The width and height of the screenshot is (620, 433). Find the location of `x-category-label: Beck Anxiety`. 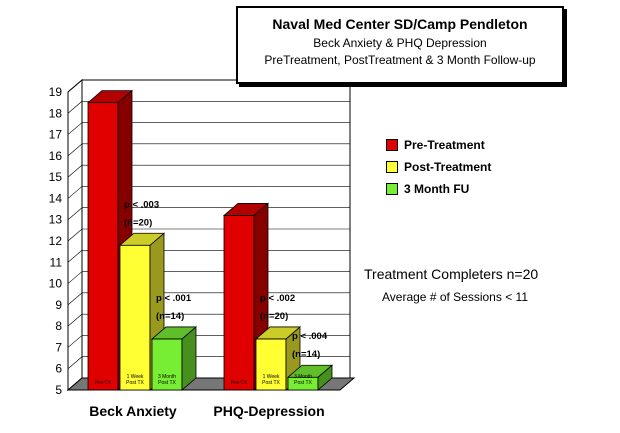

x-category-label: Beck Anxiety is located at coordinates (133, 411).